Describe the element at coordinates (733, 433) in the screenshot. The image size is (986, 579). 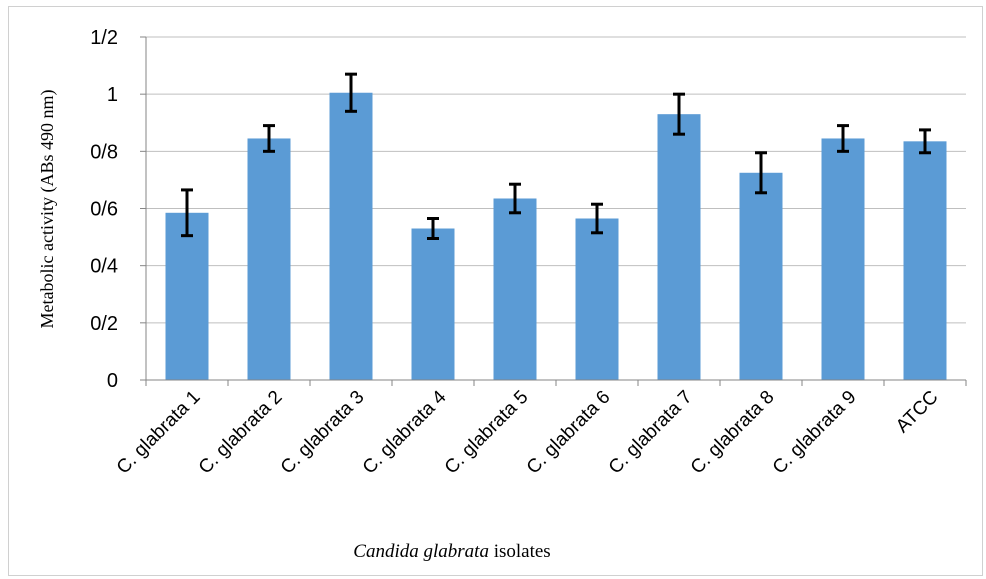
I see `x-tick-label: C. glabrata 8` at that location.